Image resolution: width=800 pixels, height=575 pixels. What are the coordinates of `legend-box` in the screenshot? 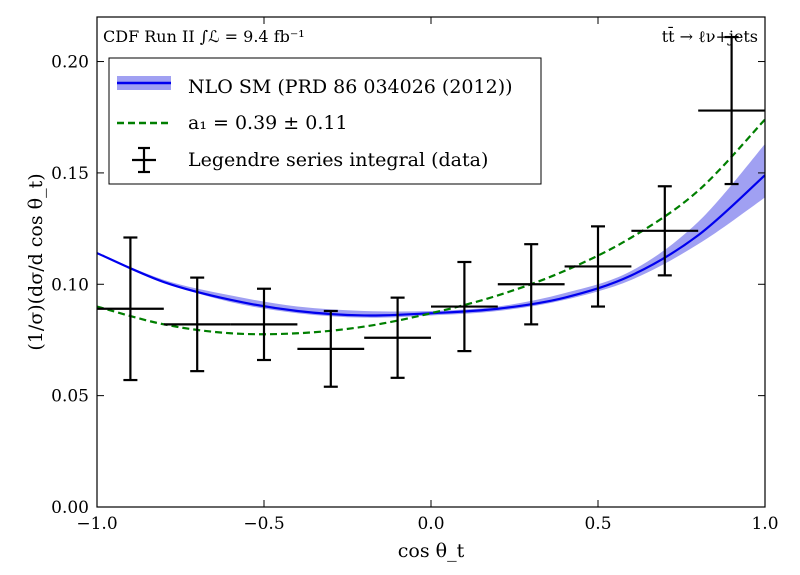 It's located at (325, 121).